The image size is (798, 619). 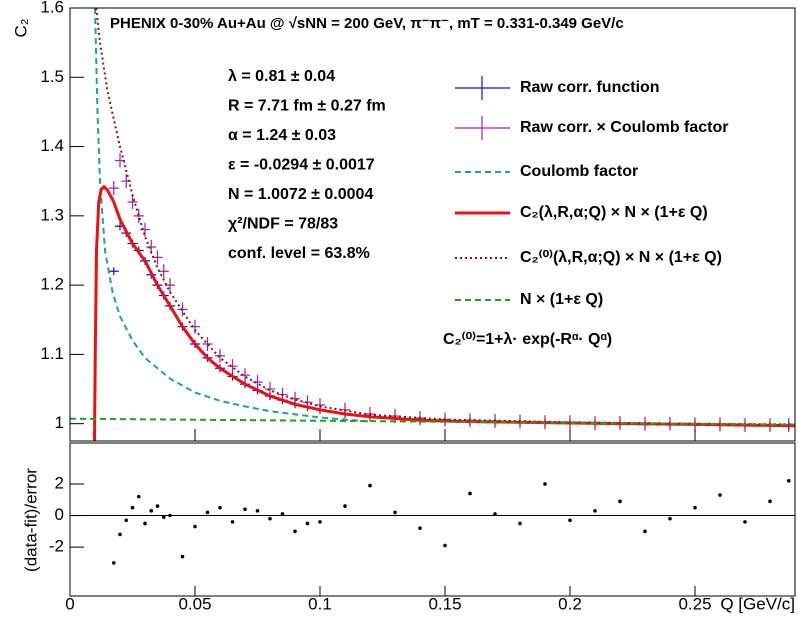 What do you see at coordinates (20, 28) in the screenshot?
I see `y-axis-label: C₂` at bounding box center [20, 28].